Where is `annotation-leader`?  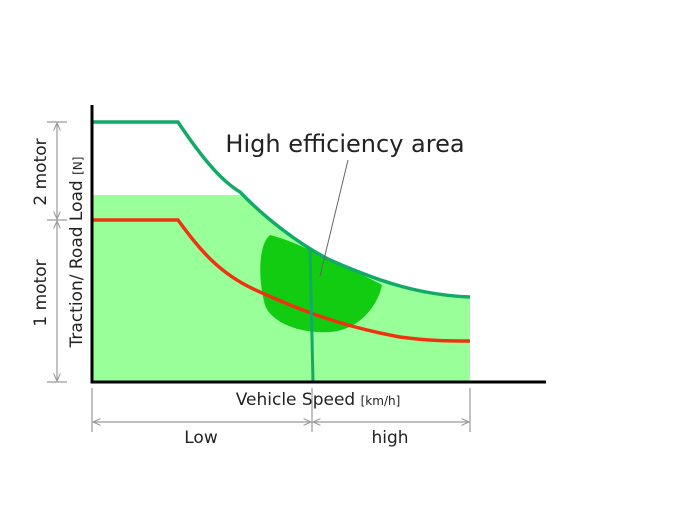
annotation-leader is located at coordinates (334, 218).